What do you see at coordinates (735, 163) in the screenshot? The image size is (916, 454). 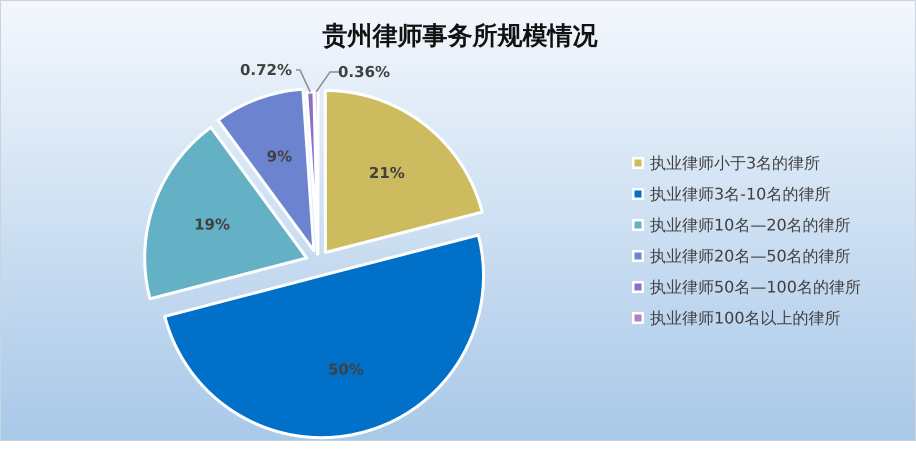 I see `legend-label: 执业律师小于3名的律所` at bounding box center [735, 163].